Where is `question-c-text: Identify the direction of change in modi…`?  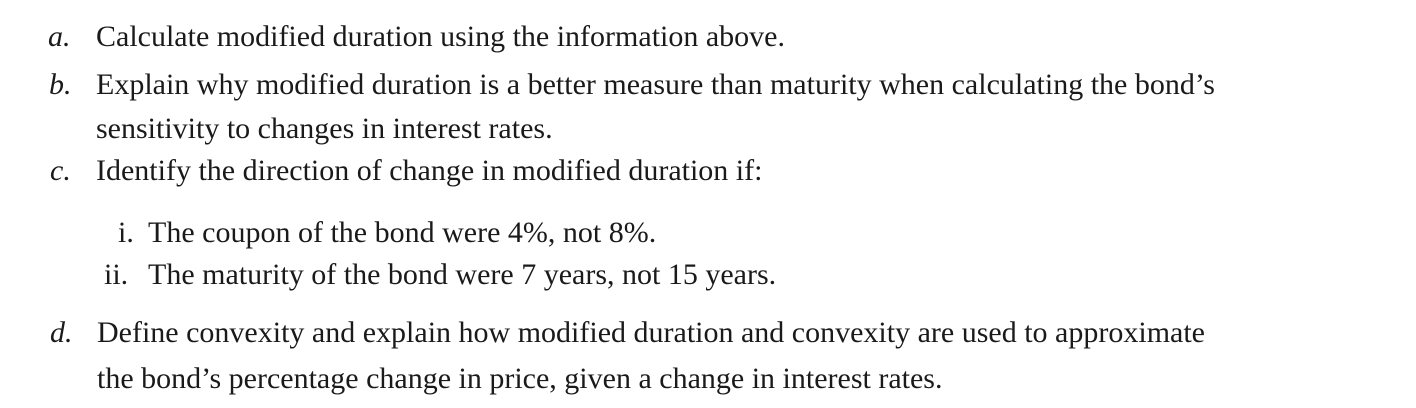
question-c-text: Identify the direction of change in modi… is located at coordinates (429, 170).